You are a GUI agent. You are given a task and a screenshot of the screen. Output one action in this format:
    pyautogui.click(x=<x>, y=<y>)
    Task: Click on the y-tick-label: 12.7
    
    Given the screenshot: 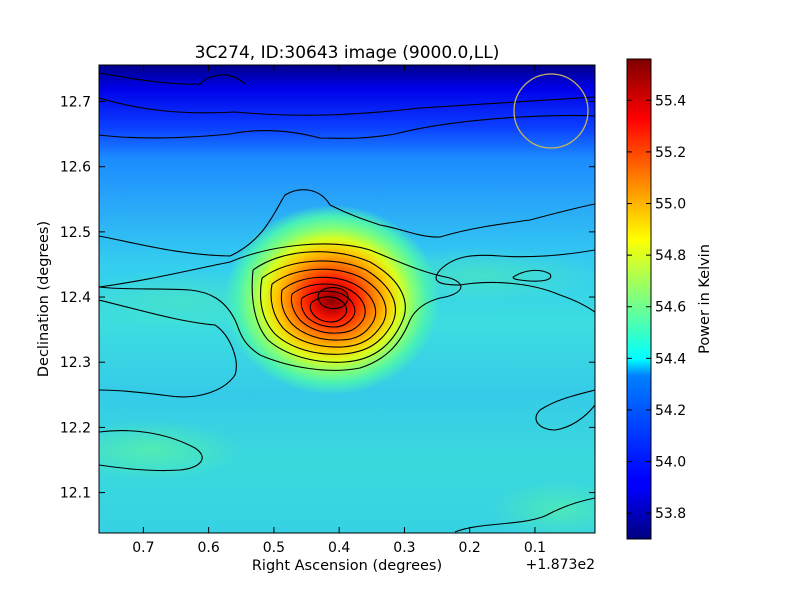 What is the action you would take?
    pyautogui.click(x=75, y=103)
    